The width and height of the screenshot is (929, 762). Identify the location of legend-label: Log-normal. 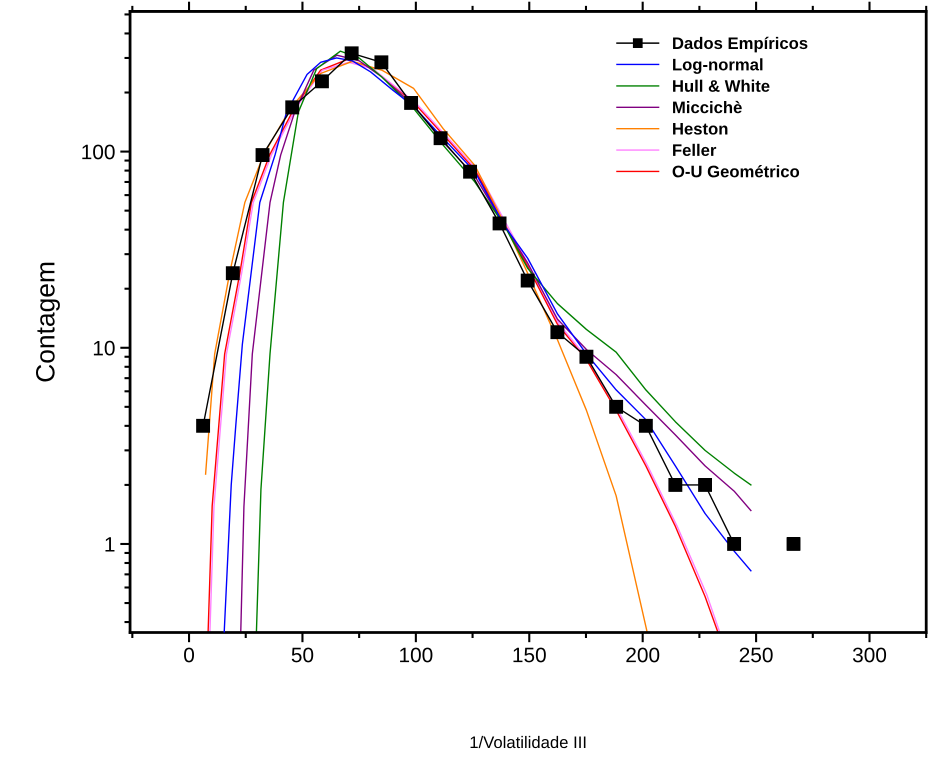
(717, 66).